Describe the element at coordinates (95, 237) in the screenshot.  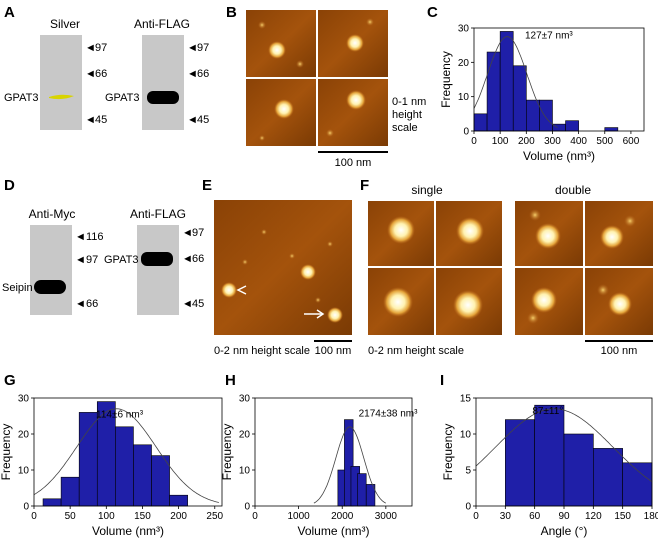
I see `marker-label: 116` at that location.